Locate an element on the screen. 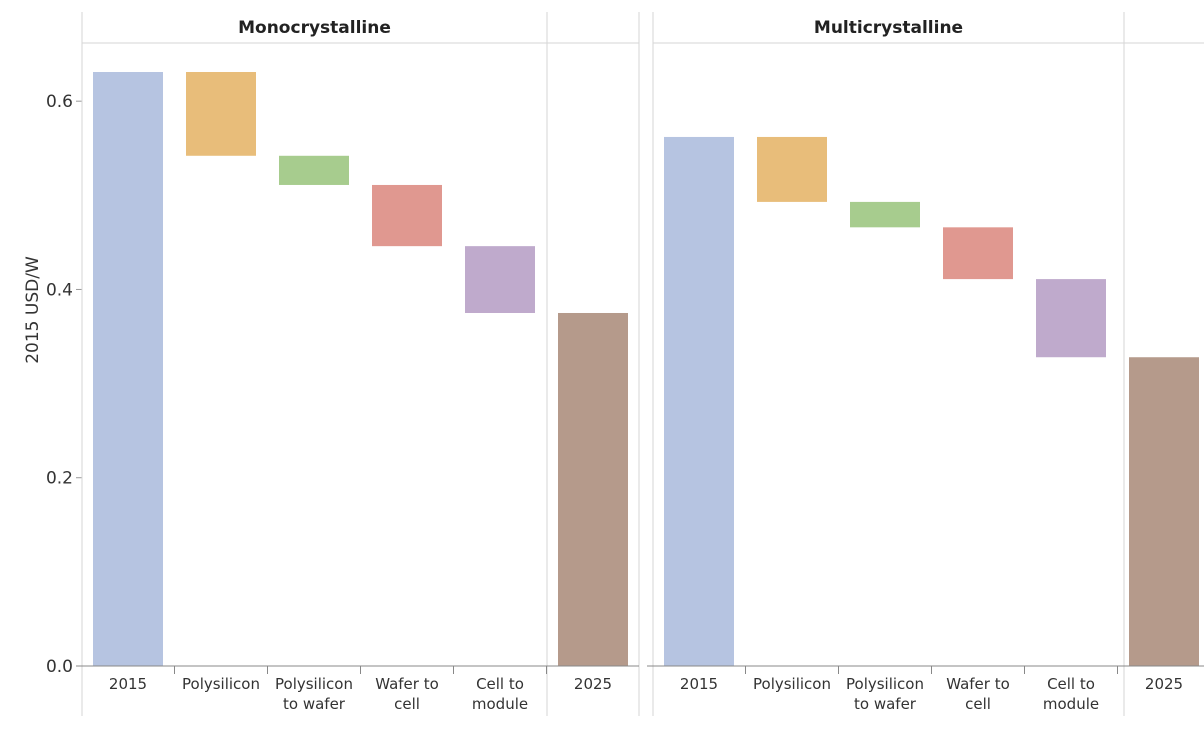 Image resolution: width=1204 pixels, height=742 pixels. y-tick-label: 0.2 is located at coordinates (59, 479).